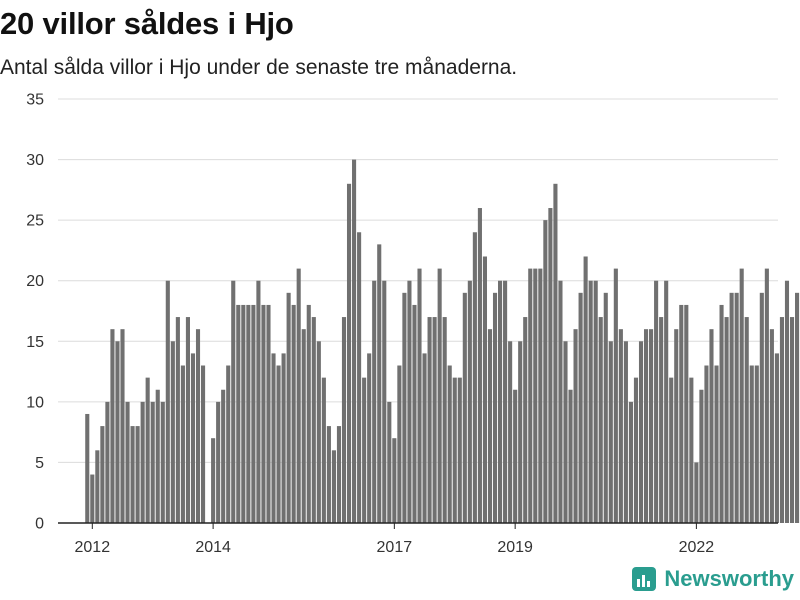 The image size is (800, 600). What do you see at coordinates (729, 578) in the screenshot?
I see `brand-name: Newsworthy` at bounding box center [729, 578].